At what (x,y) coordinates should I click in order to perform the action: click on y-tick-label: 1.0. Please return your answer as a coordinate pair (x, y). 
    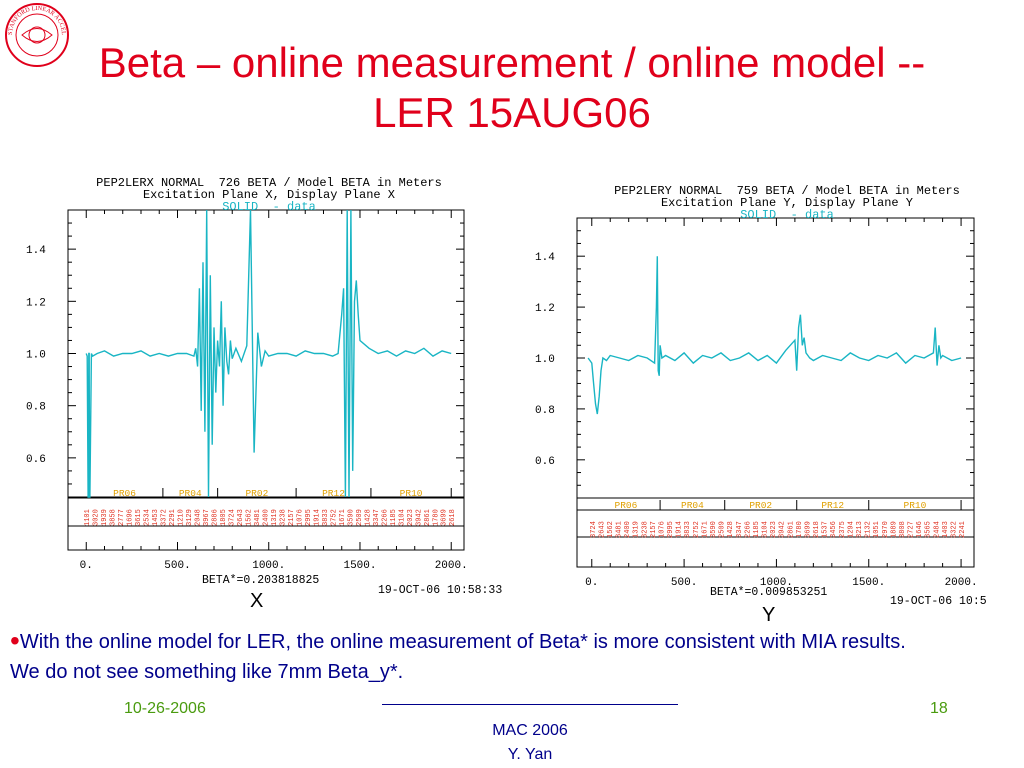
    Looking at the image, I should click on (36, 356).